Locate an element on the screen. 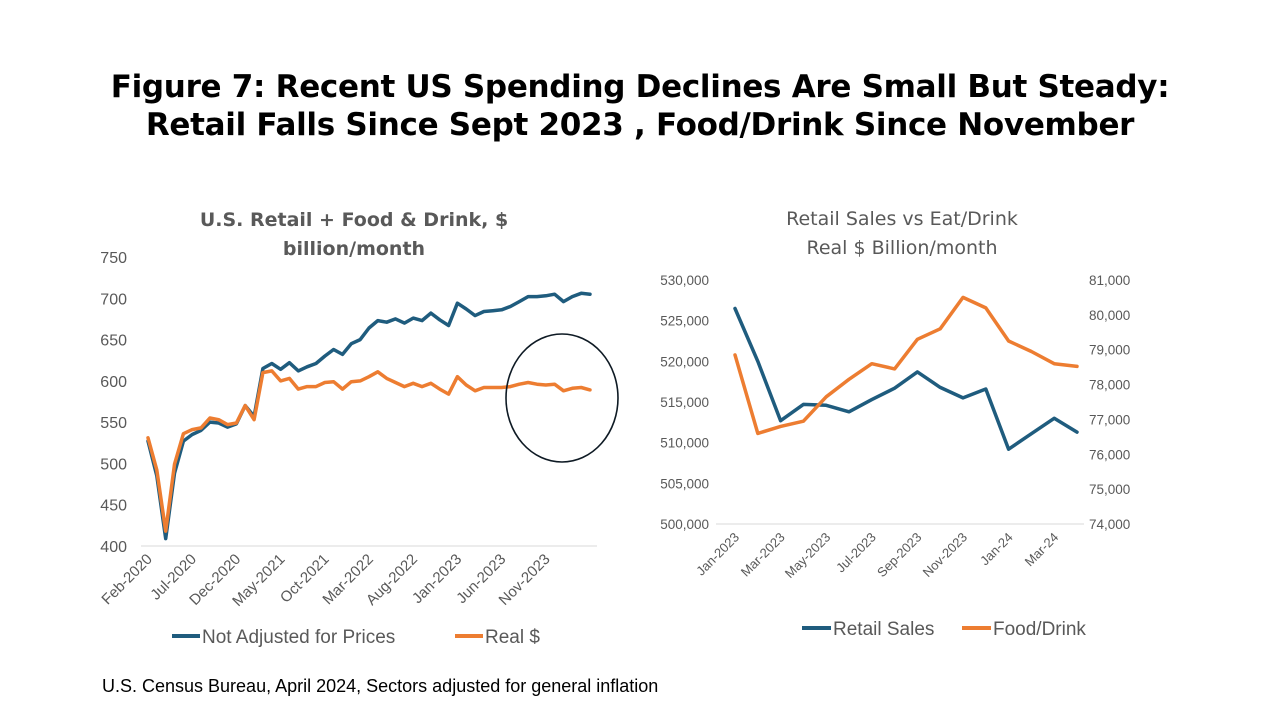  right-x-tick-label: Mar-24 is located at coordinates (1042, 550).